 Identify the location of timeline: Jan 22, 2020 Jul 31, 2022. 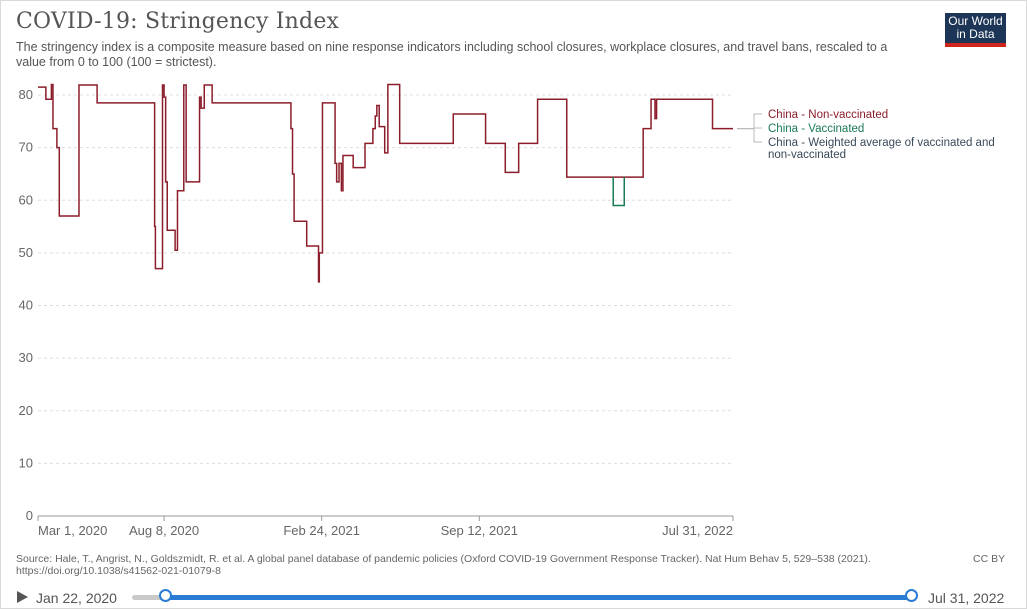
(513, 597).